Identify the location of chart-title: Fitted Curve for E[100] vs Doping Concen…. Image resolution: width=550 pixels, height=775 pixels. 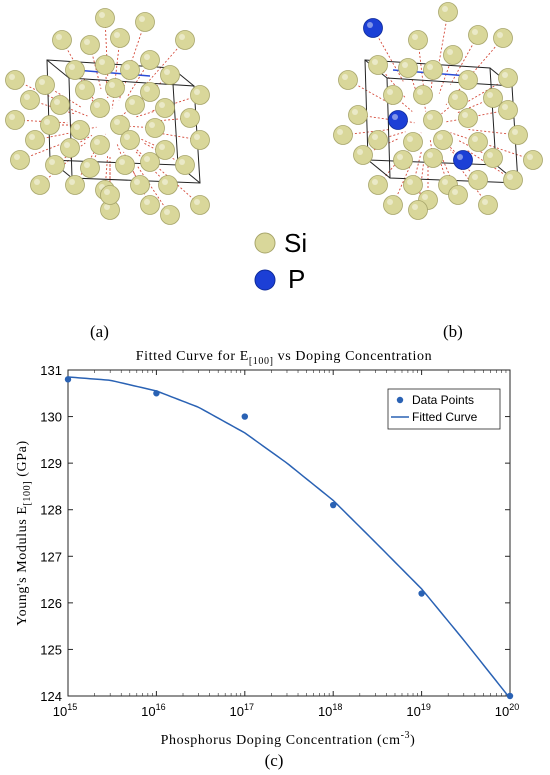
(284, 358).